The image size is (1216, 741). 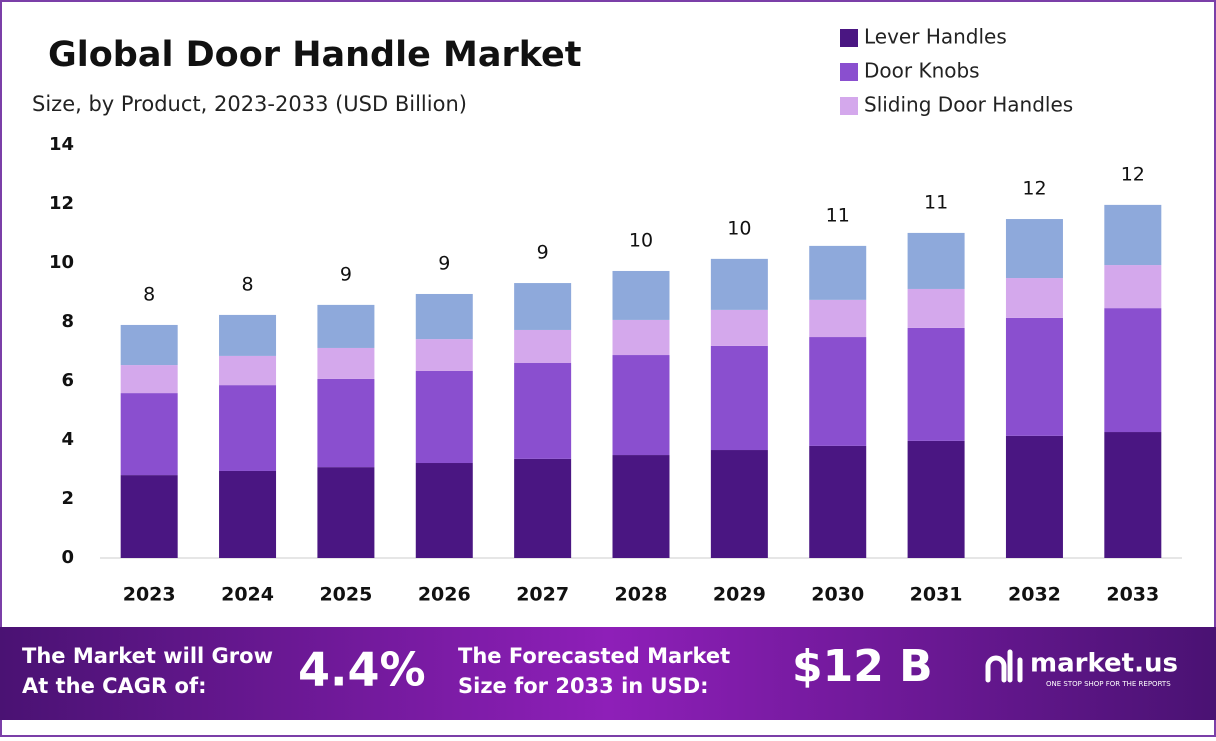 I want to click on x-tick-label: 2027, so click(x=542, y=595).